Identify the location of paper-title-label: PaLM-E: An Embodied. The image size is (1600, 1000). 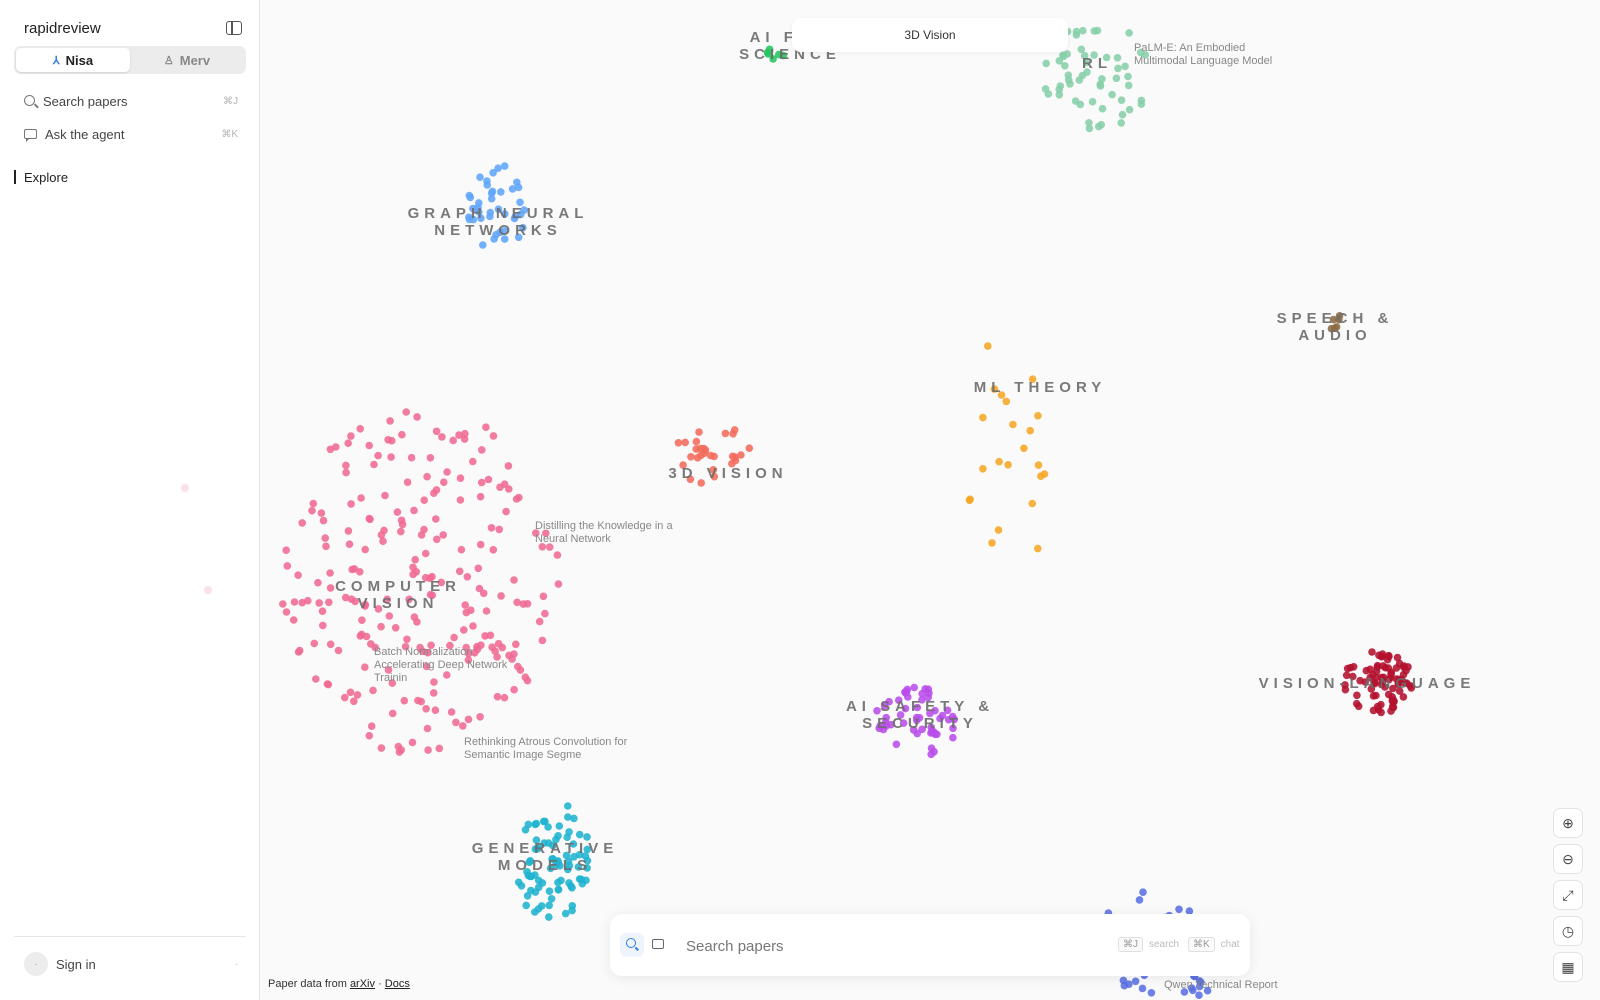
(1189, 48).